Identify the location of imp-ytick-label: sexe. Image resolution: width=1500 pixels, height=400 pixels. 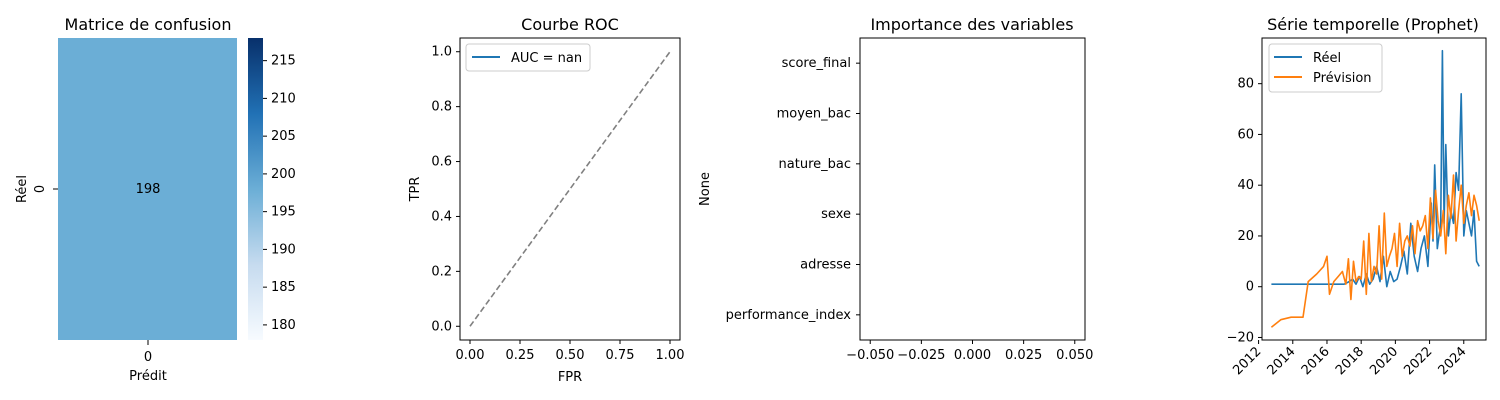
(836, 214).